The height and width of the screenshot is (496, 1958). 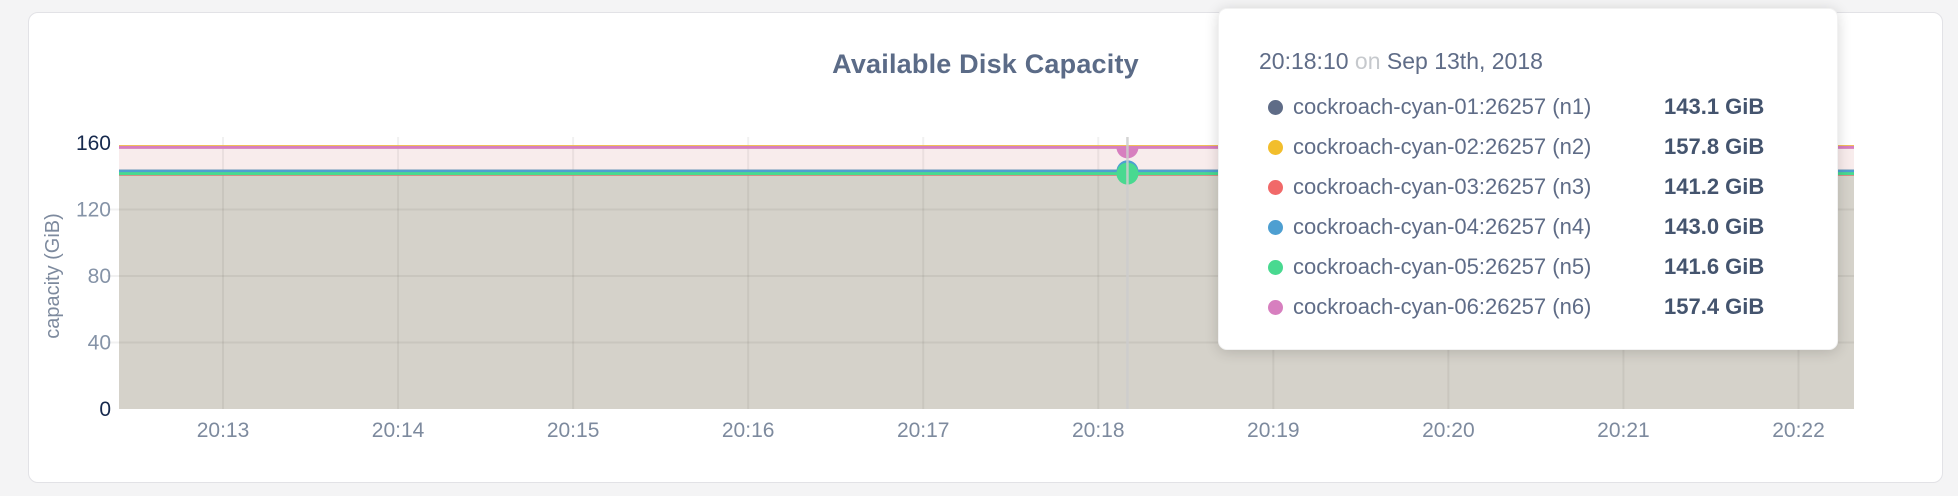 I want to click on x-tick-label: 20:19, so click(x=1273, y=430).